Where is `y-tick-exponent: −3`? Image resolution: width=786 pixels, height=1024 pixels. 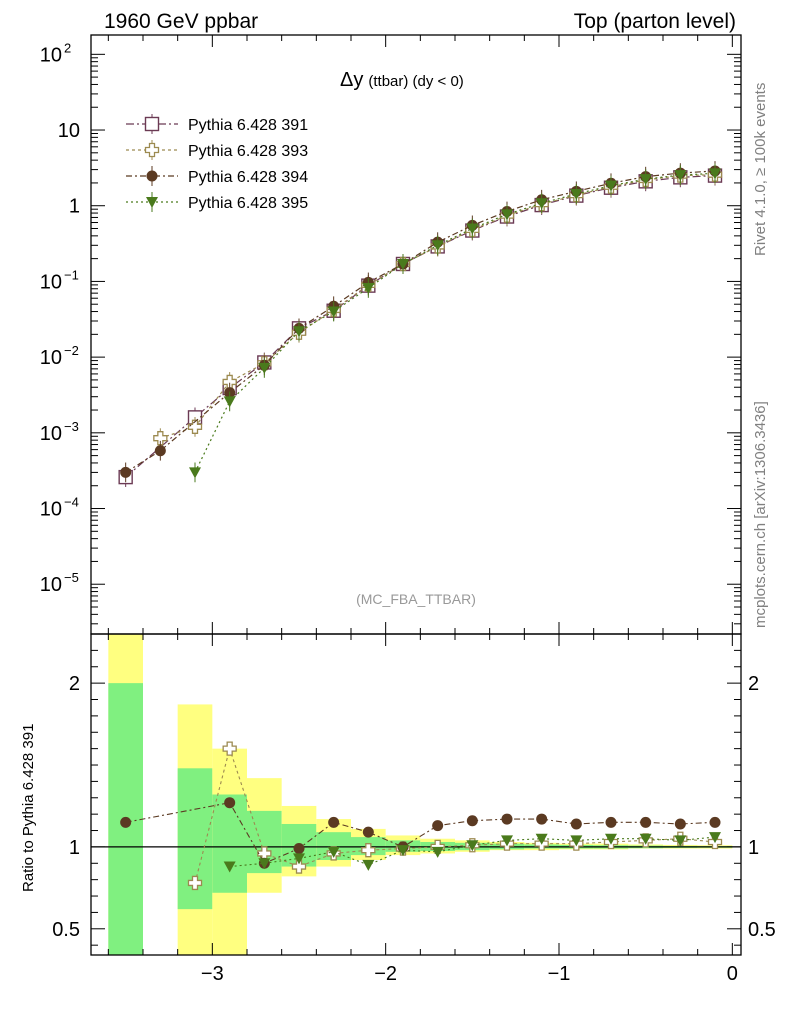
y-tick-exponent: −3 is located at coordinates (71, 426).